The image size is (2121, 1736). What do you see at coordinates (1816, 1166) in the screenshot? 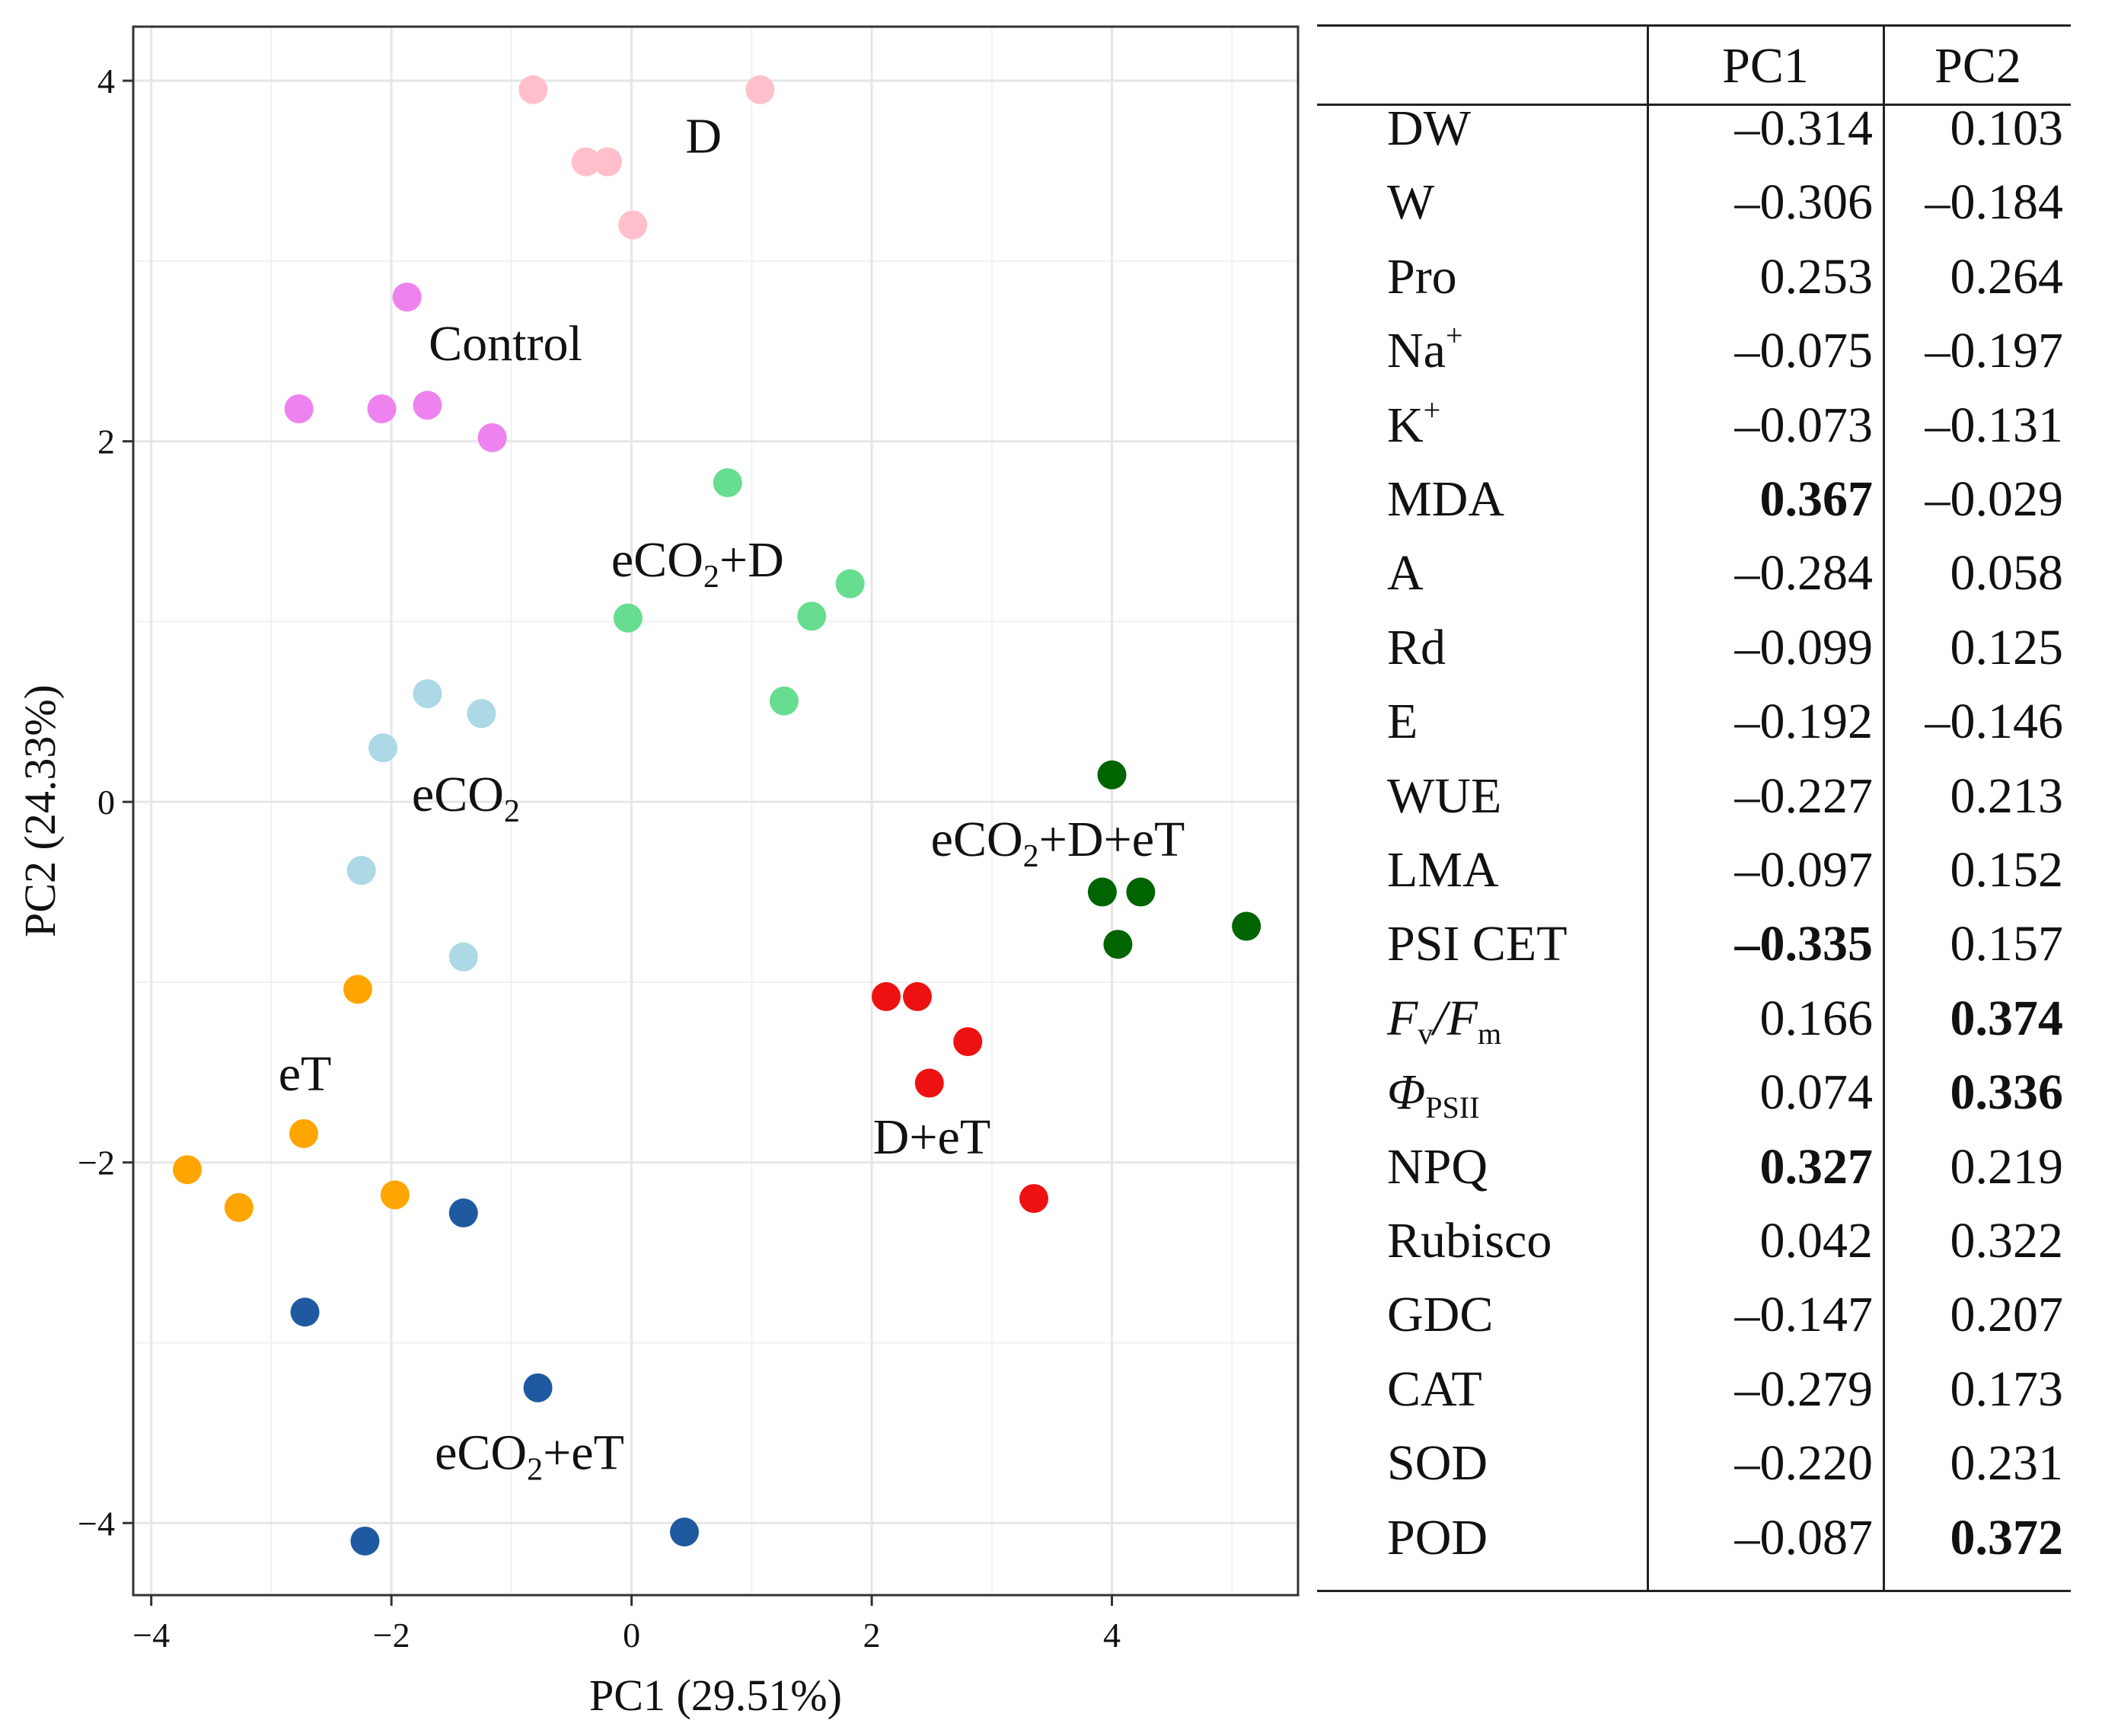
I see `row-pc1-value: 0.327` at bounding box center [1816, 1166].